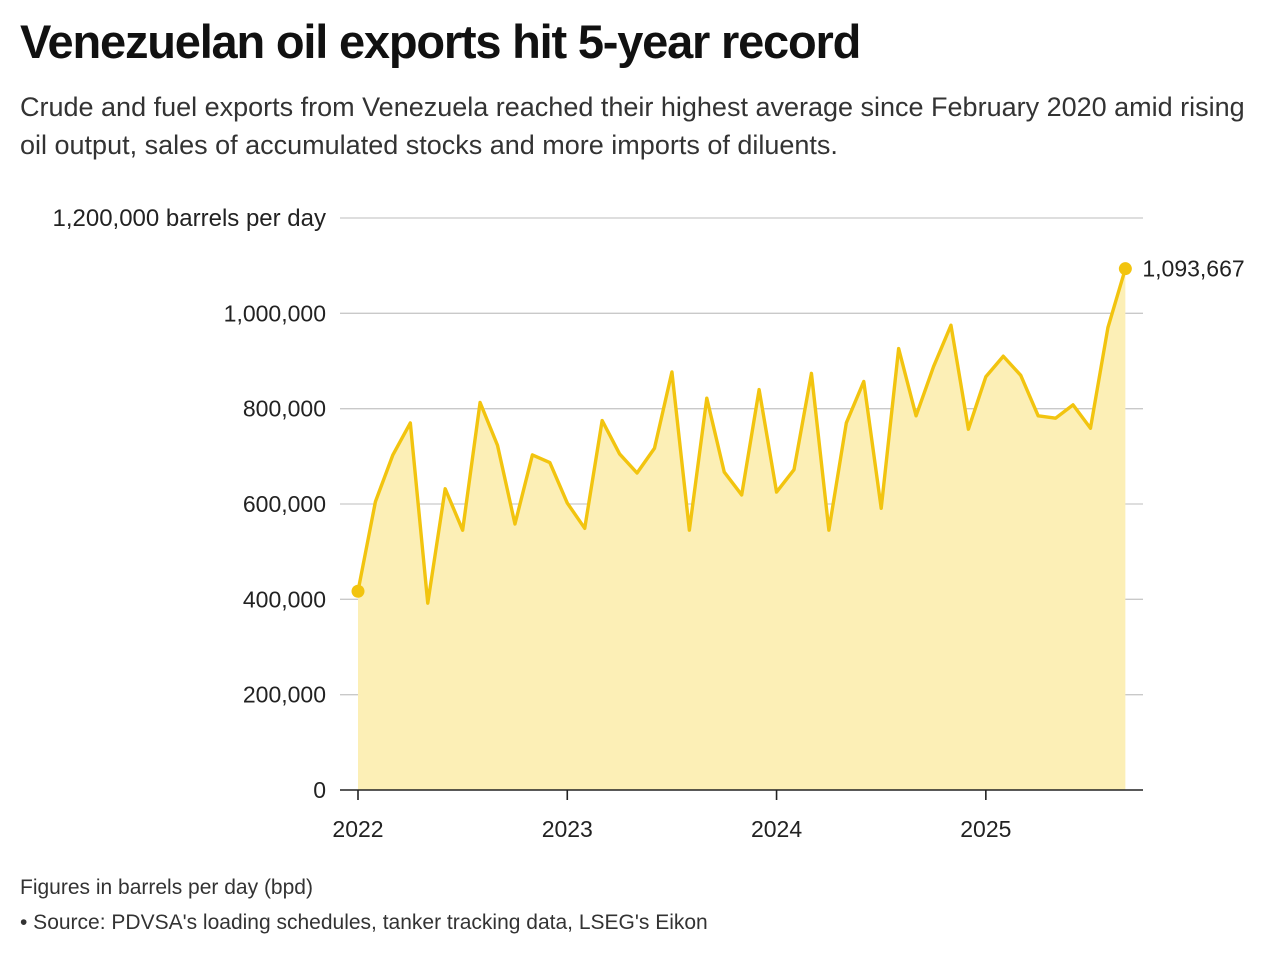 This screenshot has width=1280, height=960. Describe the element at coordinates (284, 695) in the screenshot. I see `y-tick-label: 200,000` at that location.